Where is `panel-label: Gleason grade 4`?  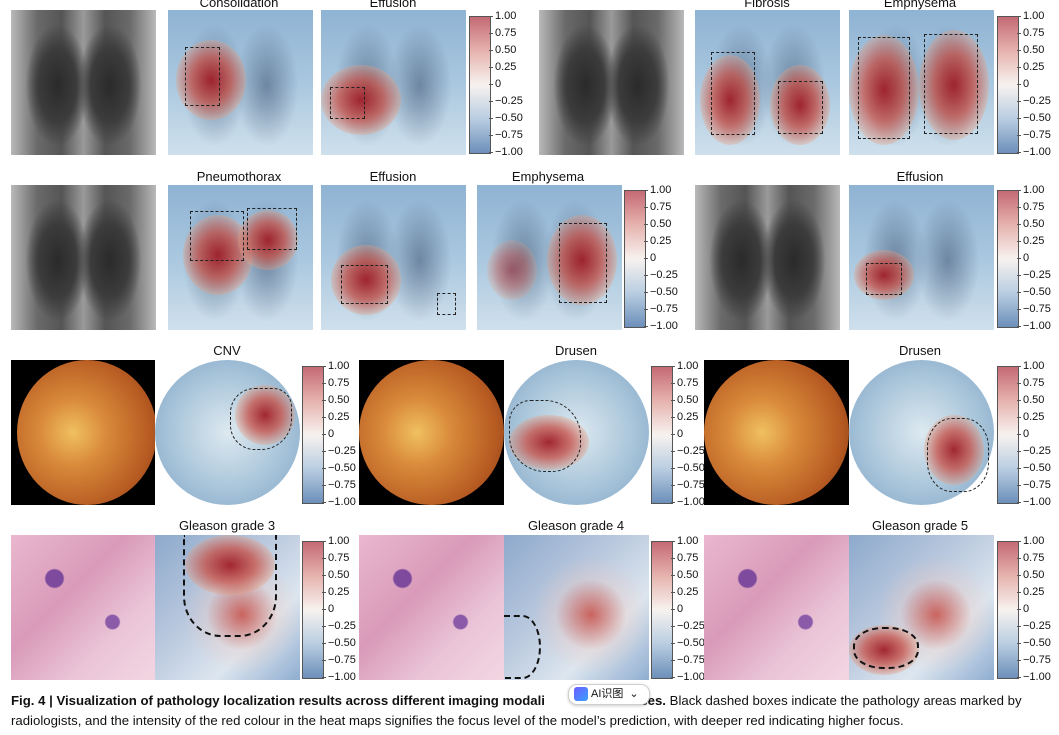
panel-label: Gleason grade 4 is located at coordinates (576, 525).